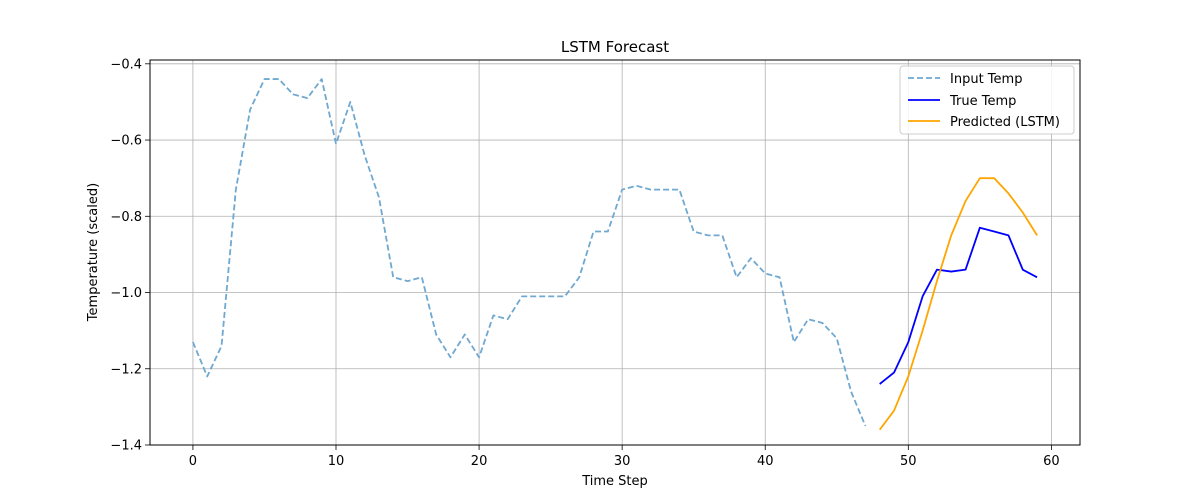 The height and width of the screenshot is (504, 1200). I want to click on x-tick-label: 0, so click(193, 461).